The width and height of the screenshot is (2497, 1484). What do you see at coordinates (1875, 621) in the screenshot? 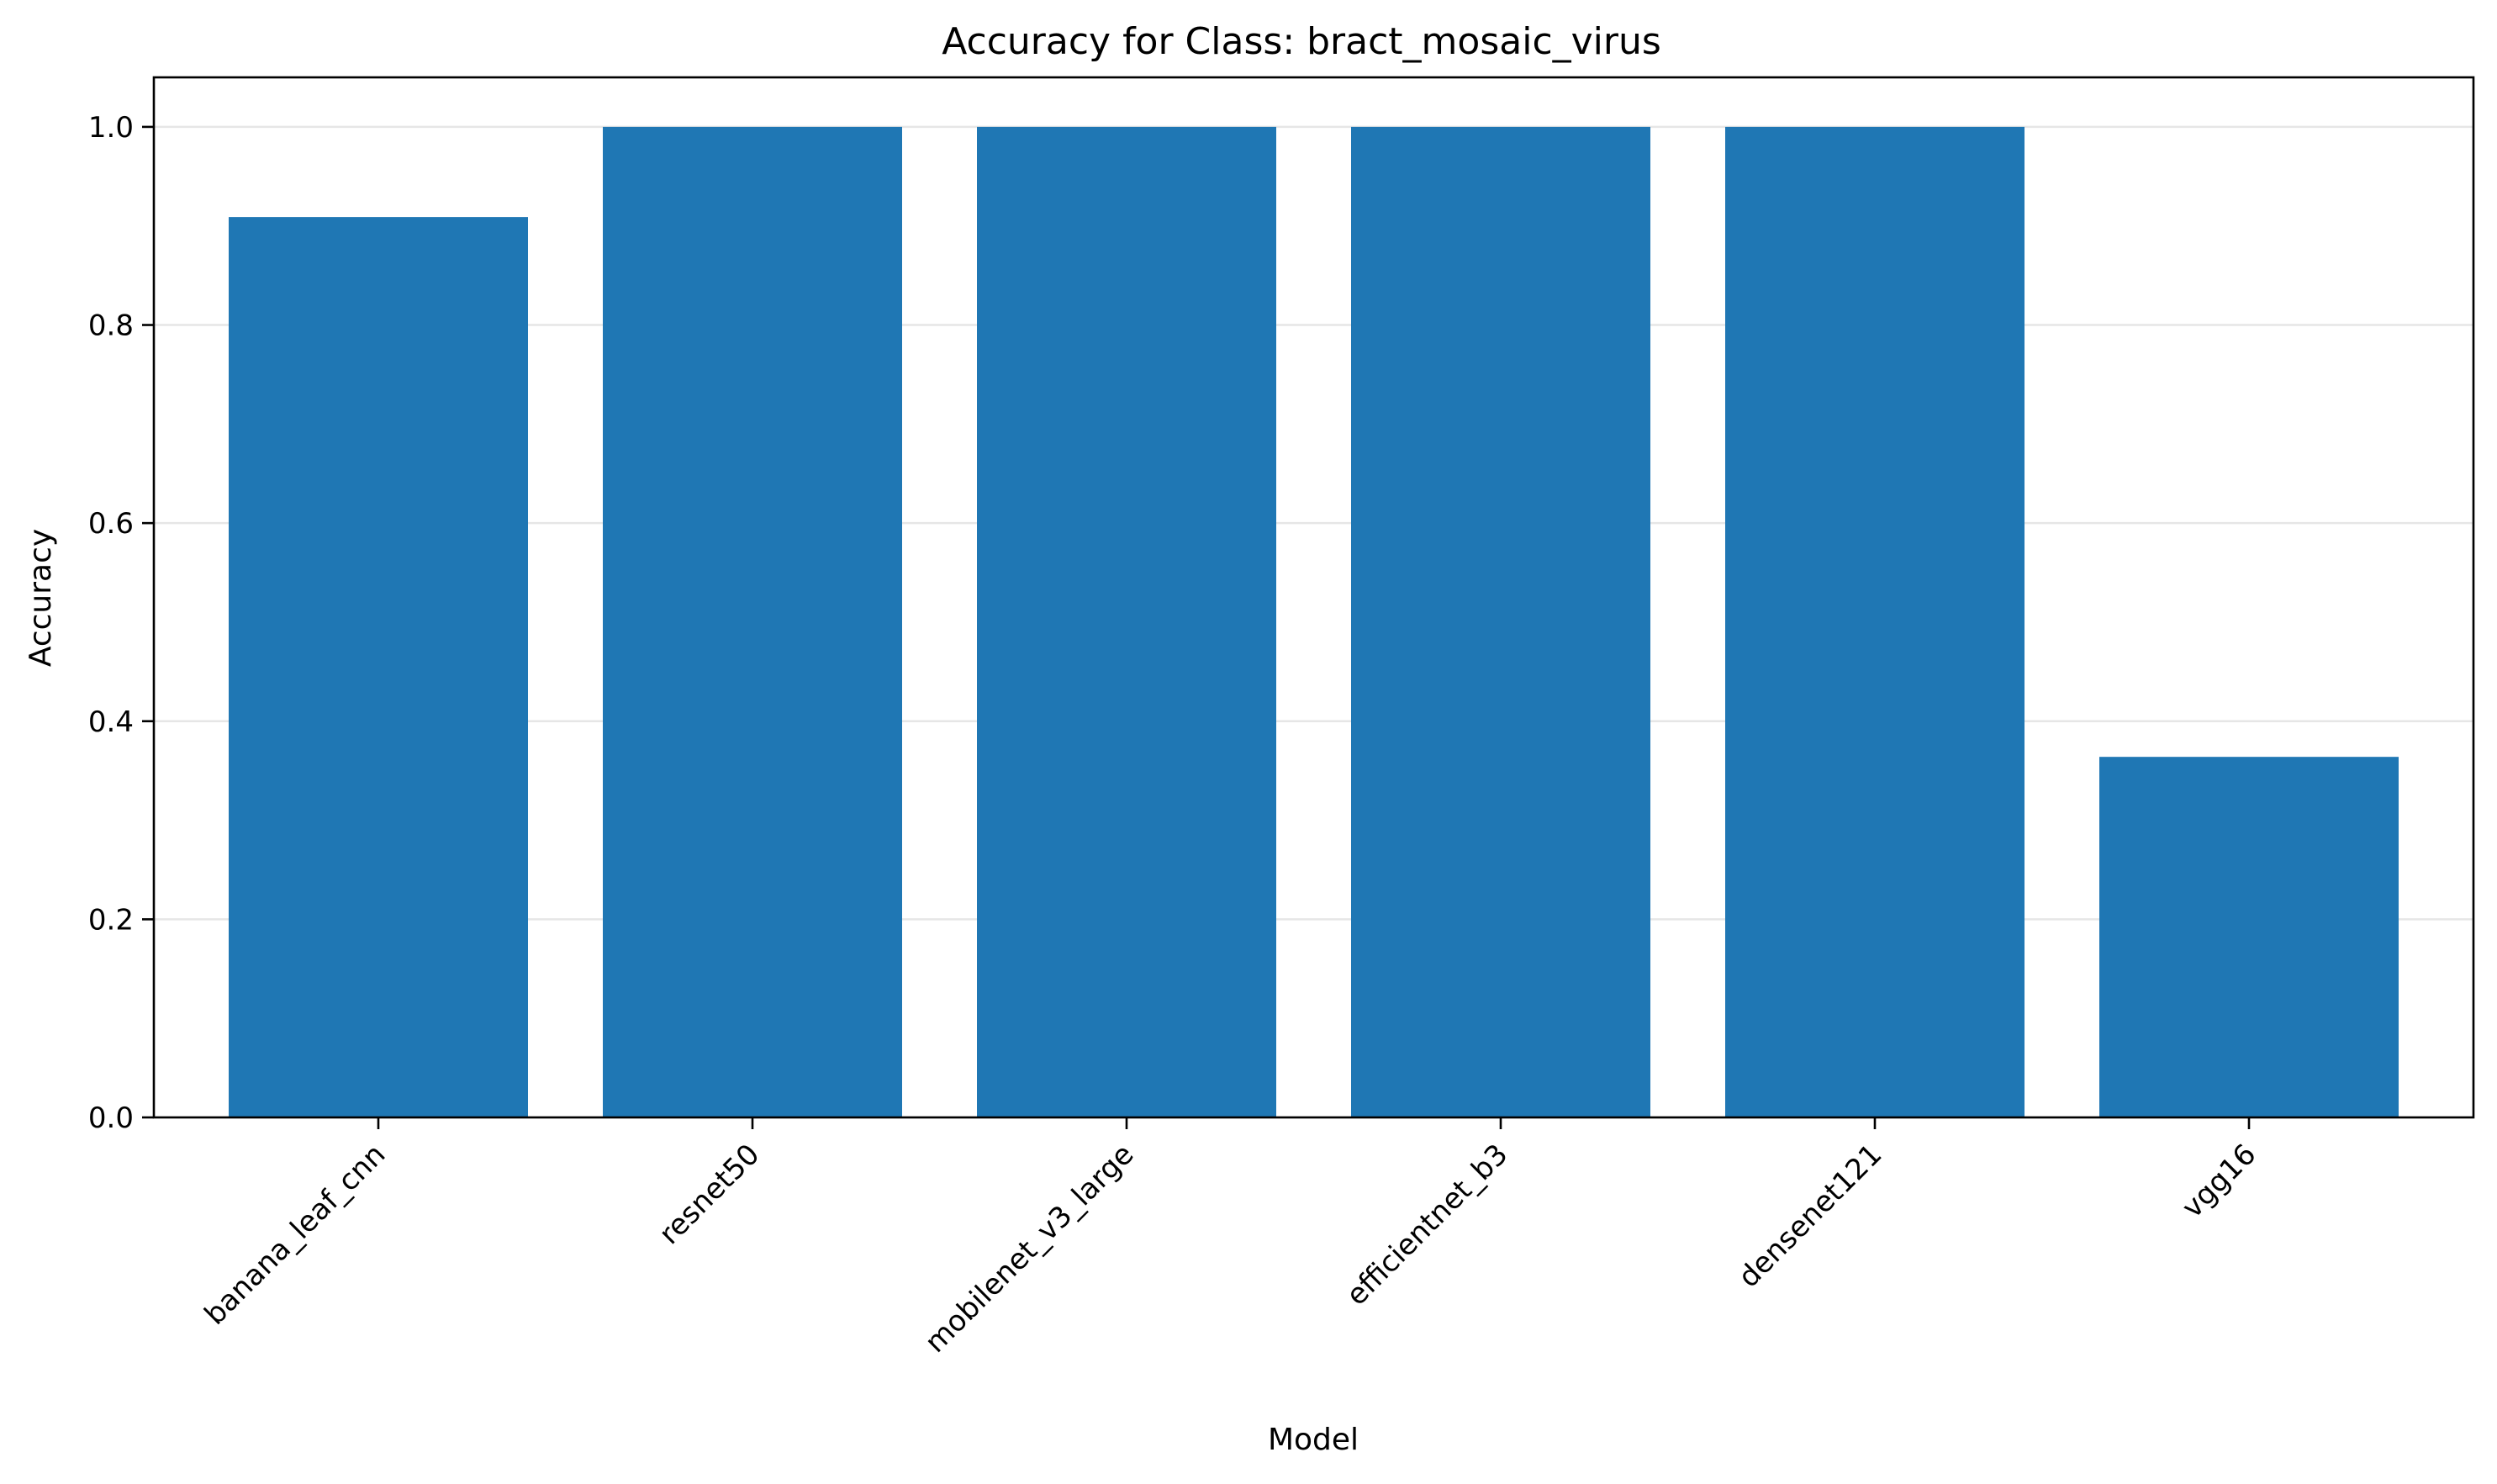
I see `bar-densenet121` at bounding box center [1875, 621].